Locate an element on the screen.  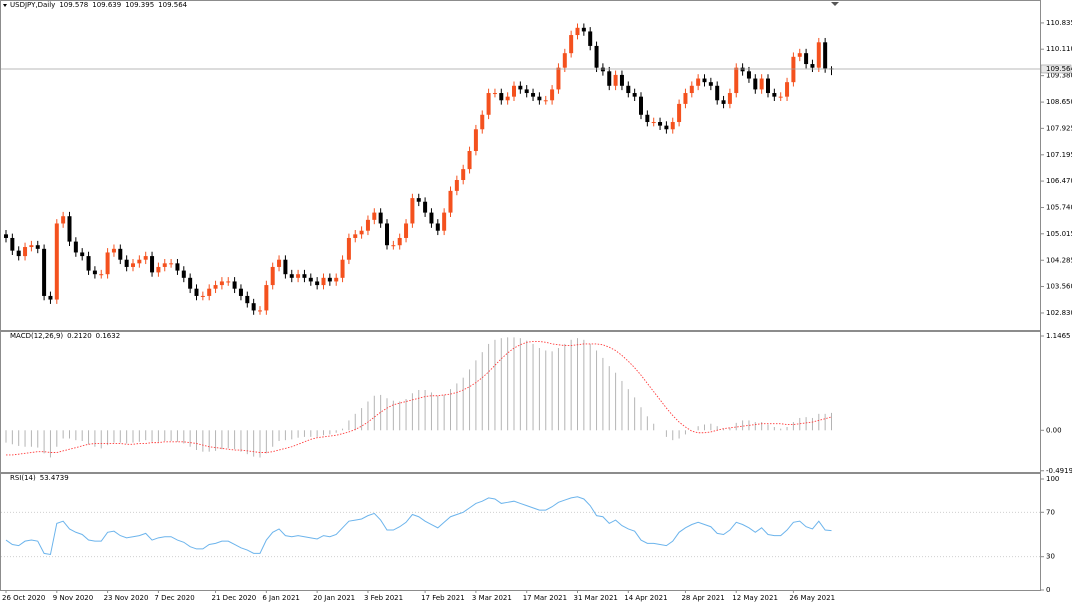
title-value: 109.564 is located at coordinates (172, 5).